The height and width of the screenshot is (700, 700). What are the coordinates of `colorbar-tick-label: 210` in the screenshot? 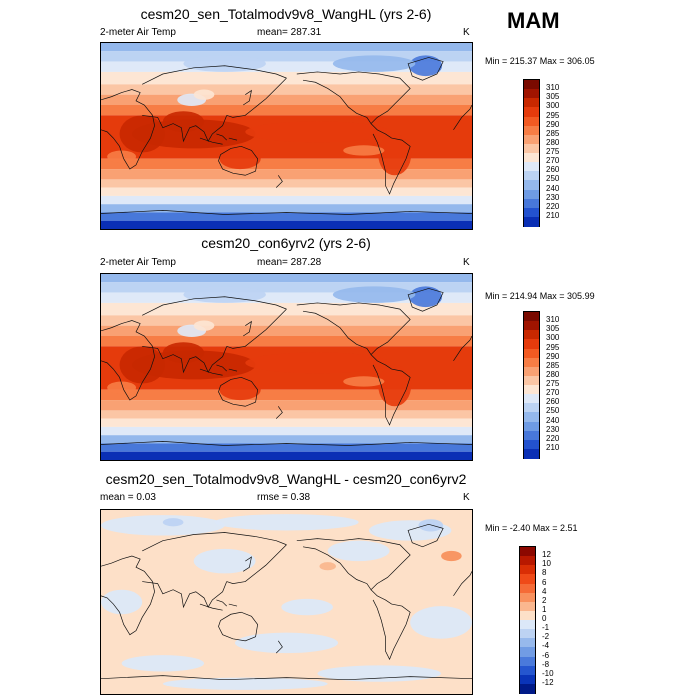 It's located at (553, 215).